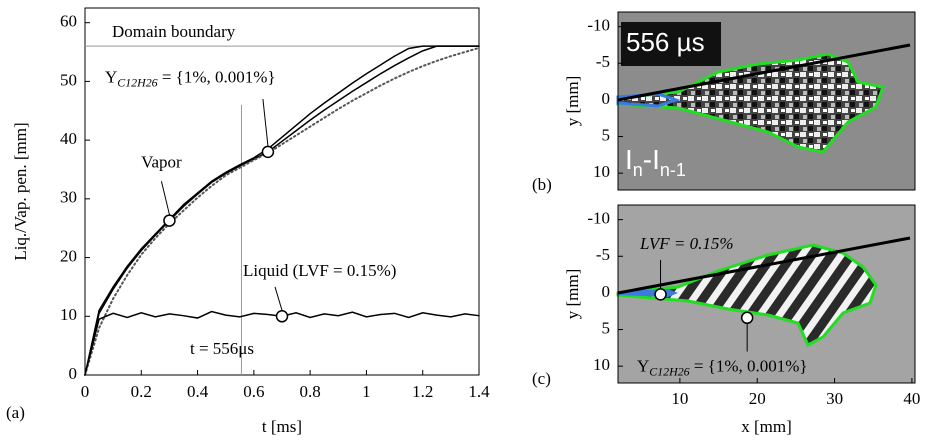 The width and height of the screenshot is (927, 444). I want to click on x-tick-label: 1.2, so click(422, 391).